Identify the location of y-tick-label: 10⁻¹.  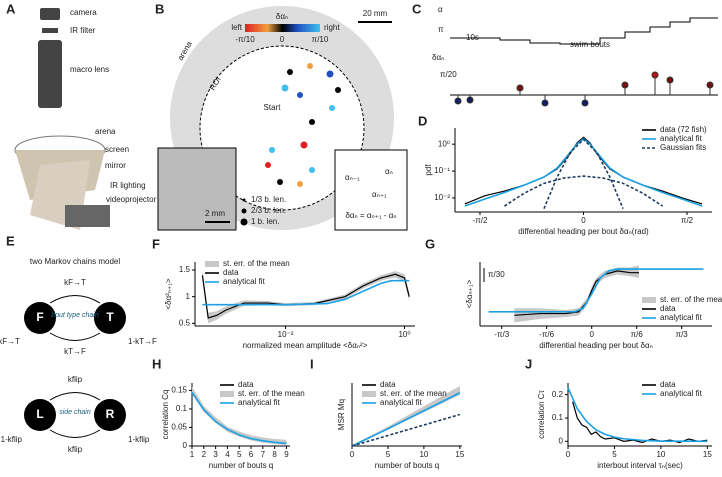
(442, 170).